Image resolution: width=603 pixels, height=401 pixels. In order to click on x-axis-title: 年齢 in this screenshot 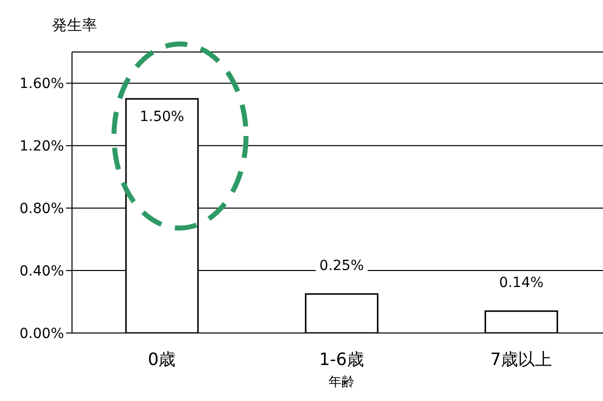, I will do `click(341, 382)`.